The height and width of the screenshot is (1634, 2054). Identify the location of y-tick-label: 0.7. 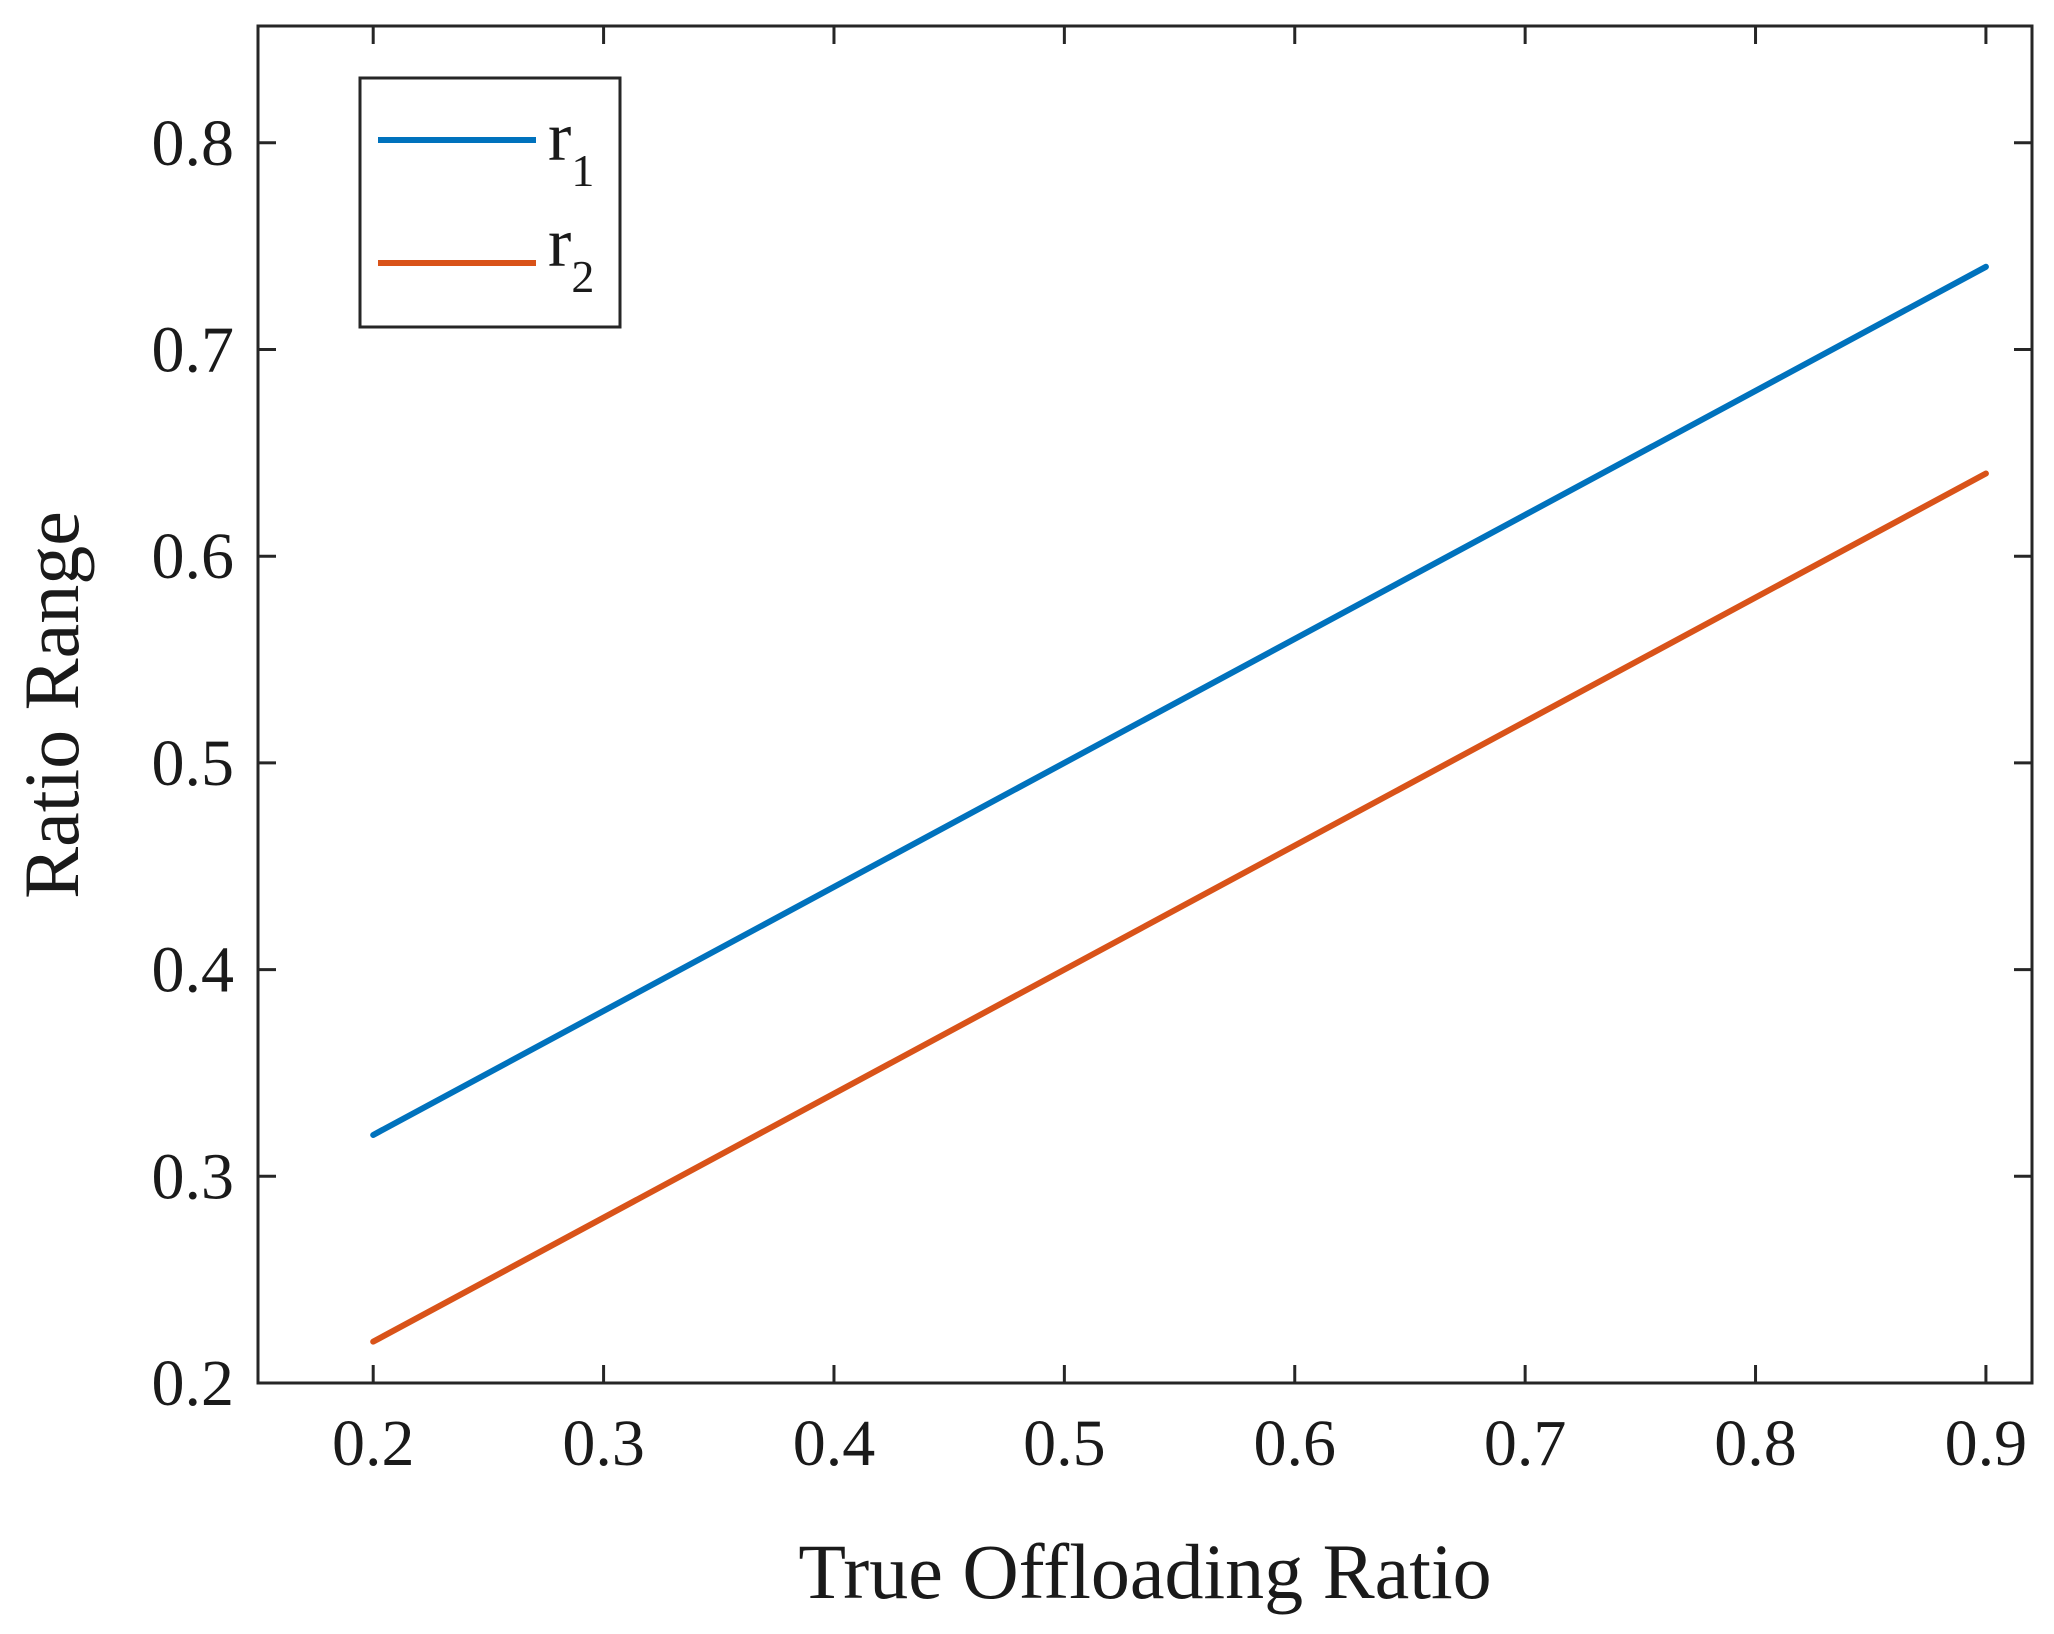
(193, 349).